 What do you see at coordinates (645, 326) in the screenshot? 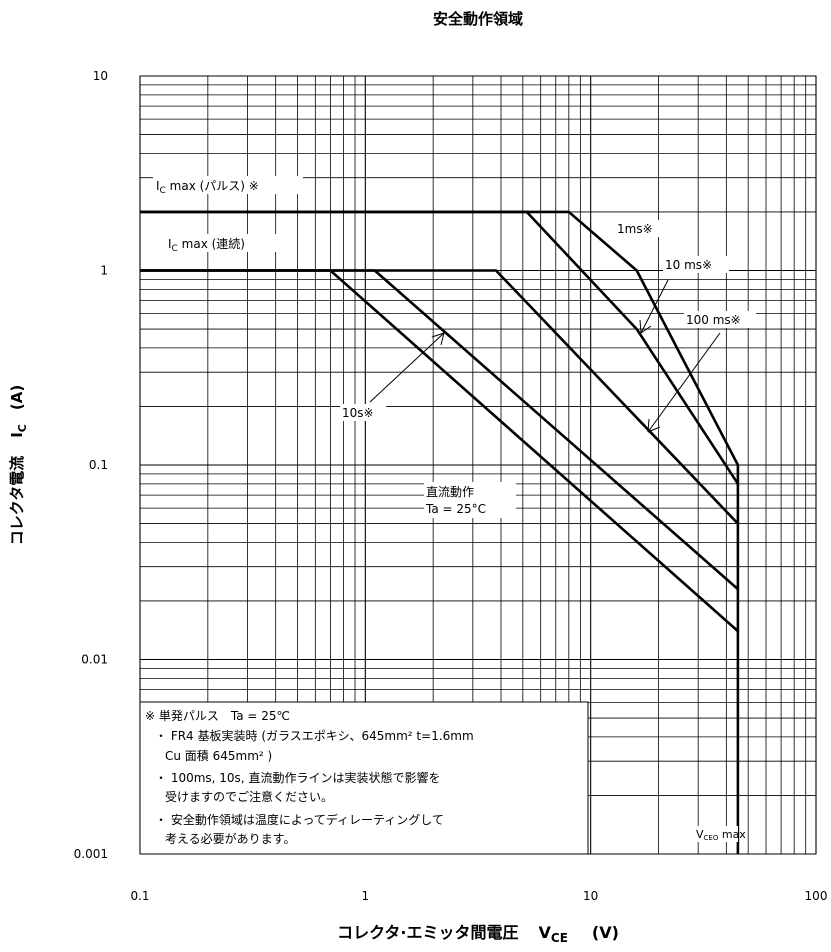
I see `arrow-10ms-head` at bounding box center [645, 326].